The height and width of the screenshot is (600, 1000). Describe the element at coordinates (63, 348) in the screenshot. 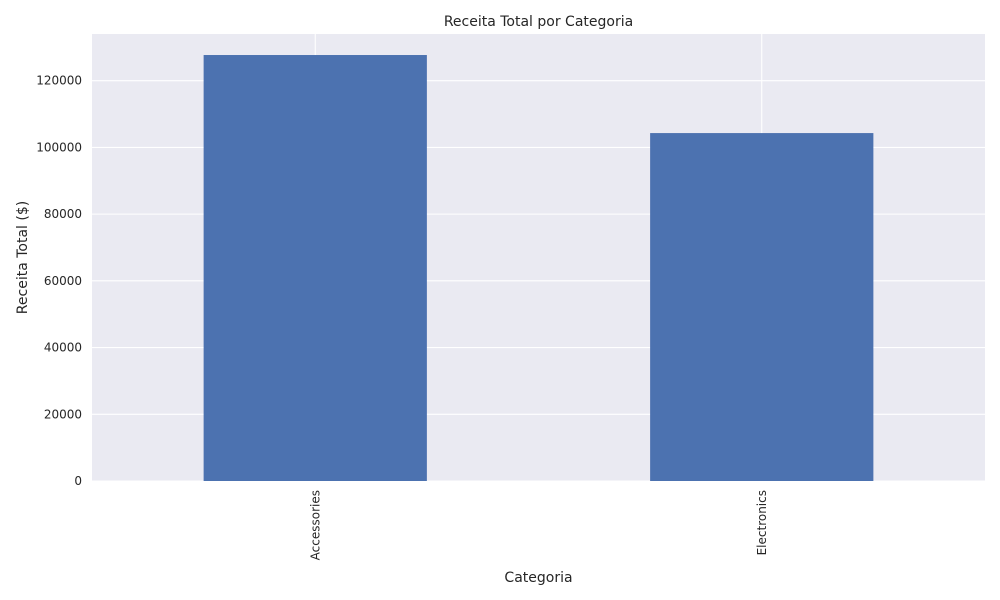

I see `y-tick-label: 40000` at that location.